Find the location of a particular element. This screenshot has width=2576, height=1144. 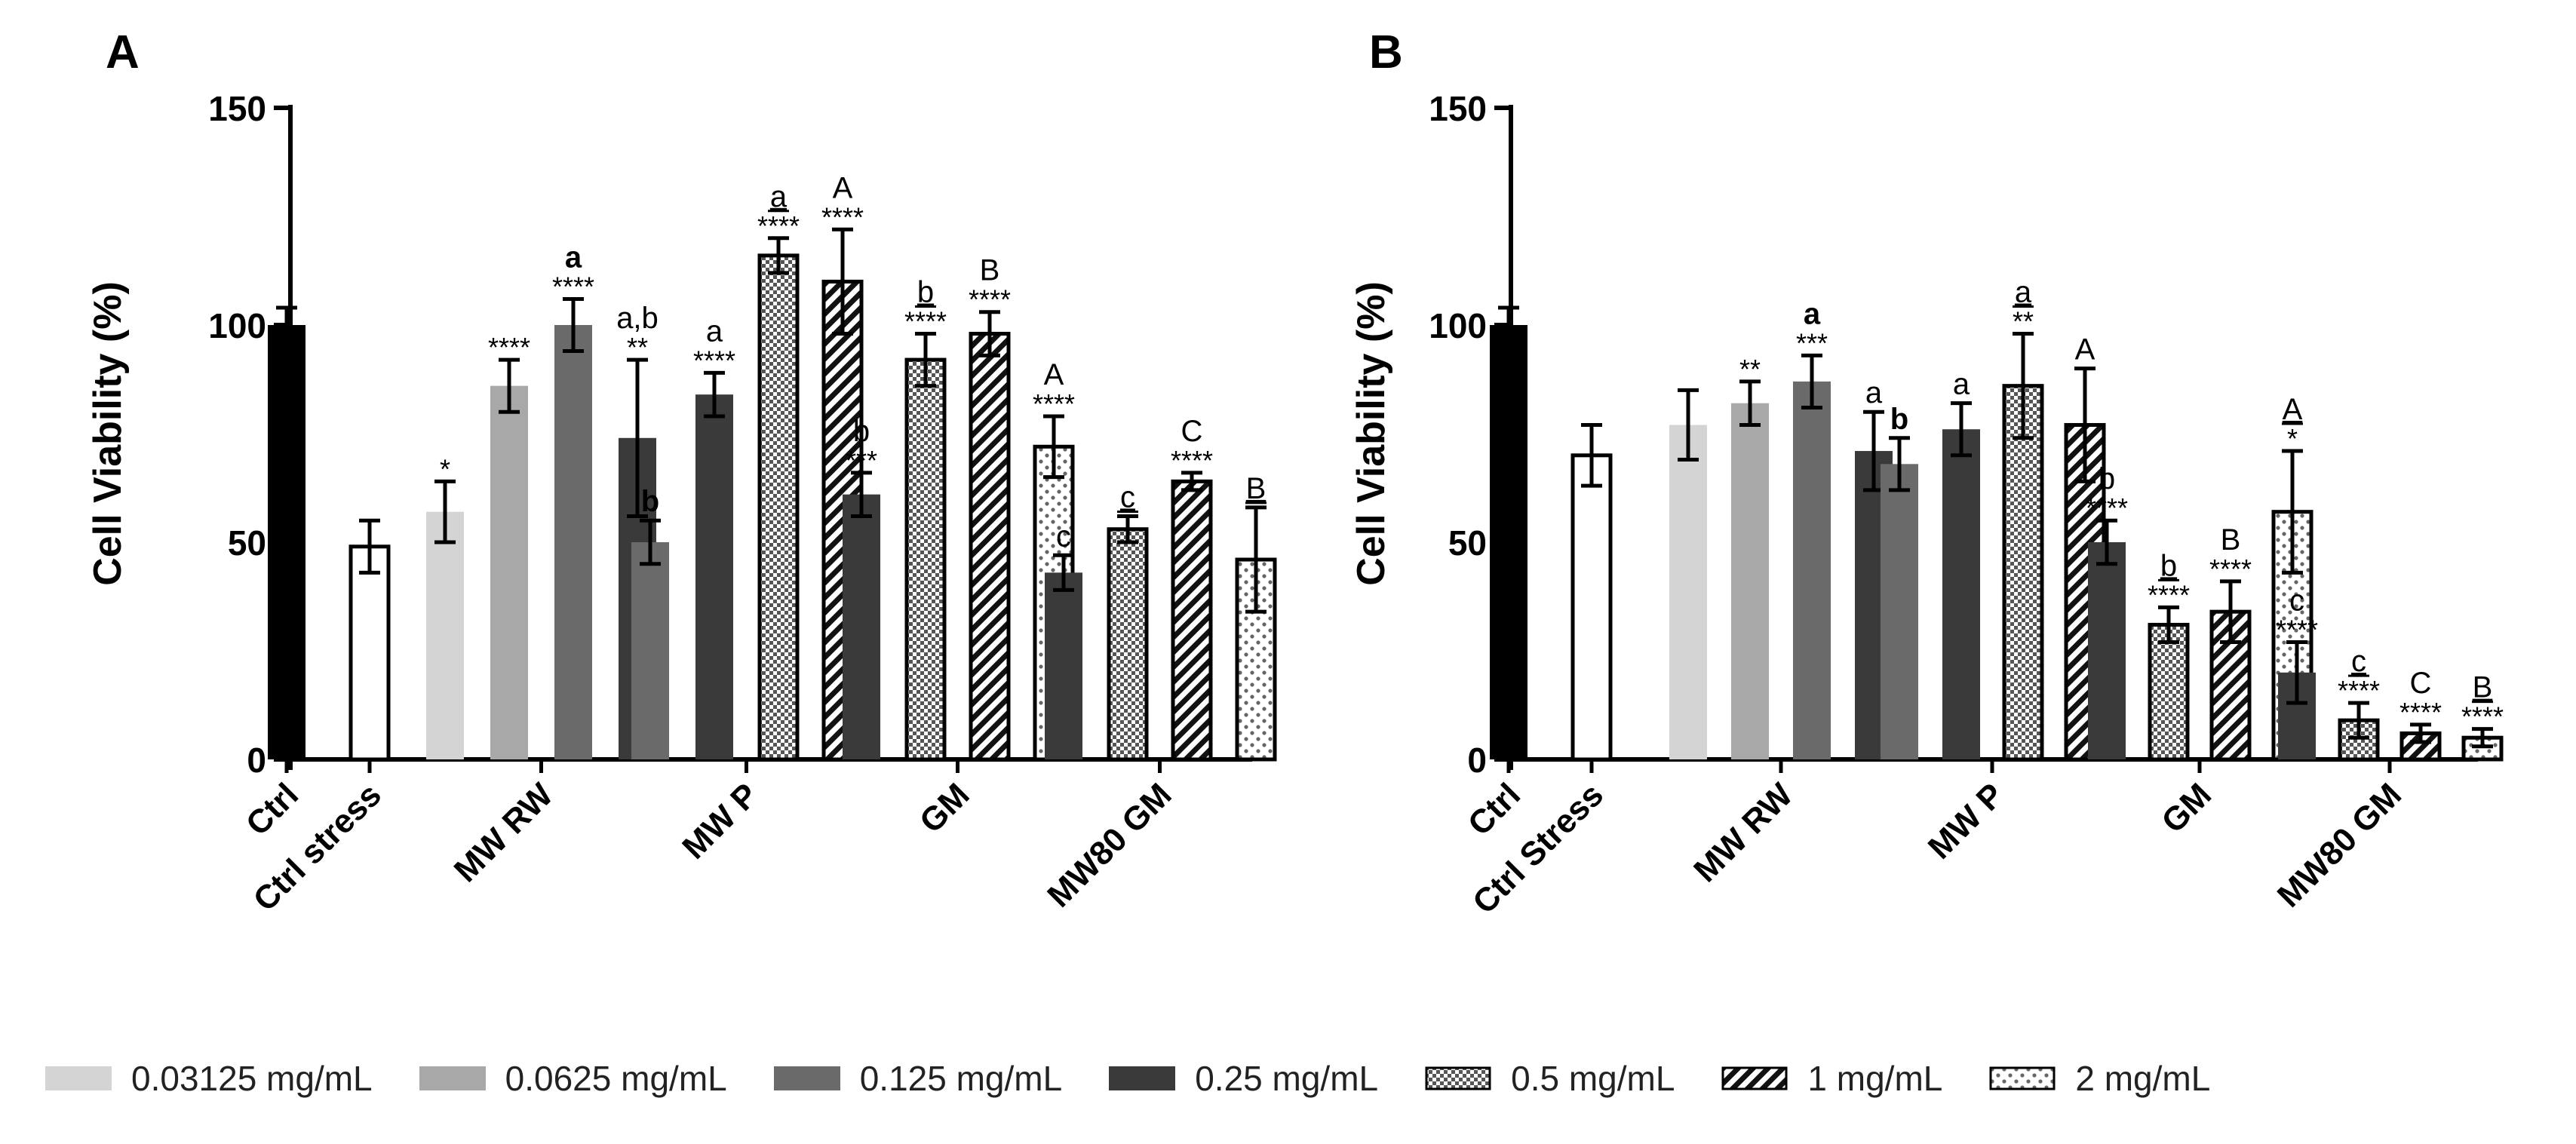

y-tick-label: 50 is located at coordinates (247, 543).